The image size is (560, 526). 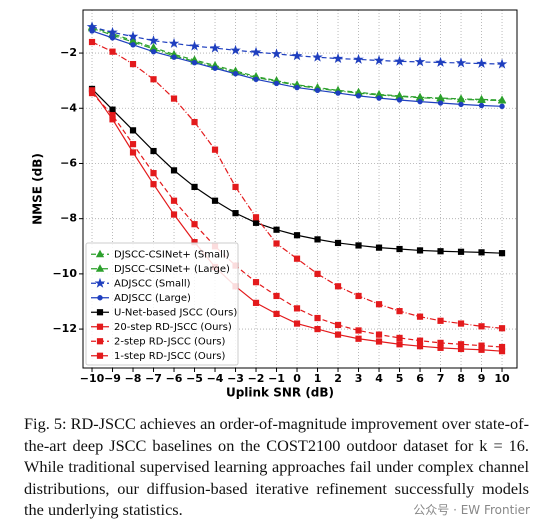 What do you see at coordinates (112, 378) in the screenshot?
I see `x-tick-label: −9` at bounding box center [112, 378].